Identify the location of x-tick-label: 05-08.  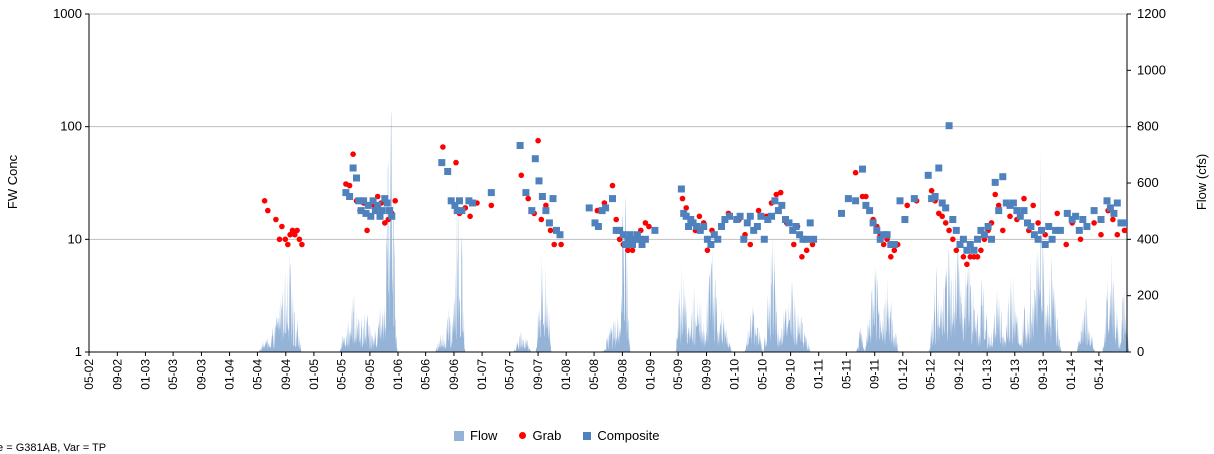
(594, 374).